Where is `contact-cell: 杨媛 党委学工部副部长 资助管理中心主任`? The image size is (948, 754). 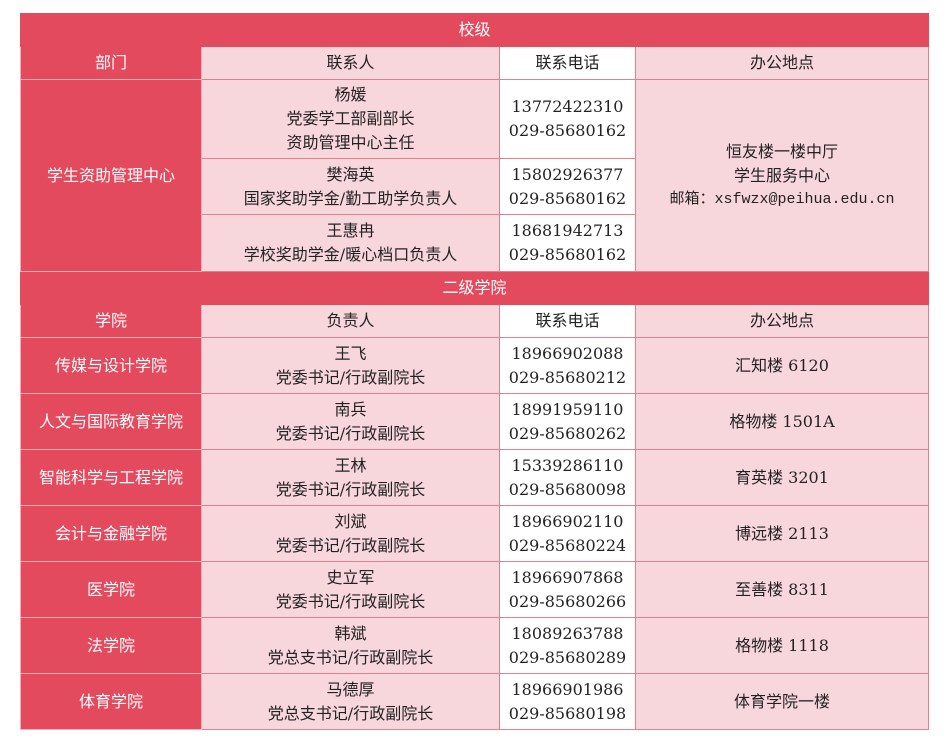 contact-cell: 杨媛 党委学工部副部长 资助管理中心主任 is located at coordinates (350, 119).